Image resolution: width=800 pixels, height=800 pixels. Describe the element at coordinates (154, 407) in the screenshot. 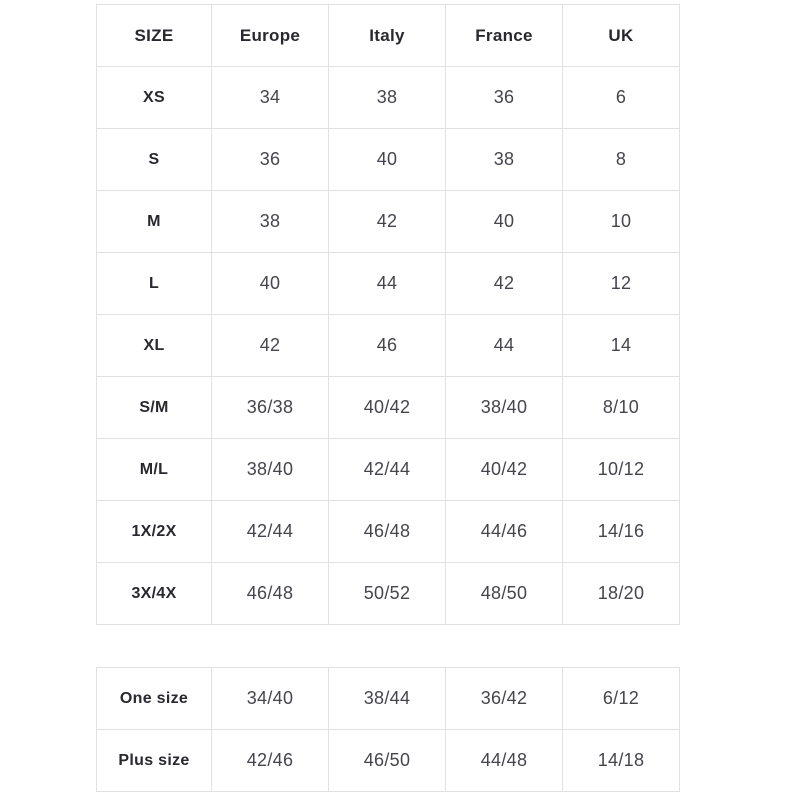

I see `size-label-cell: S/M` at that location.